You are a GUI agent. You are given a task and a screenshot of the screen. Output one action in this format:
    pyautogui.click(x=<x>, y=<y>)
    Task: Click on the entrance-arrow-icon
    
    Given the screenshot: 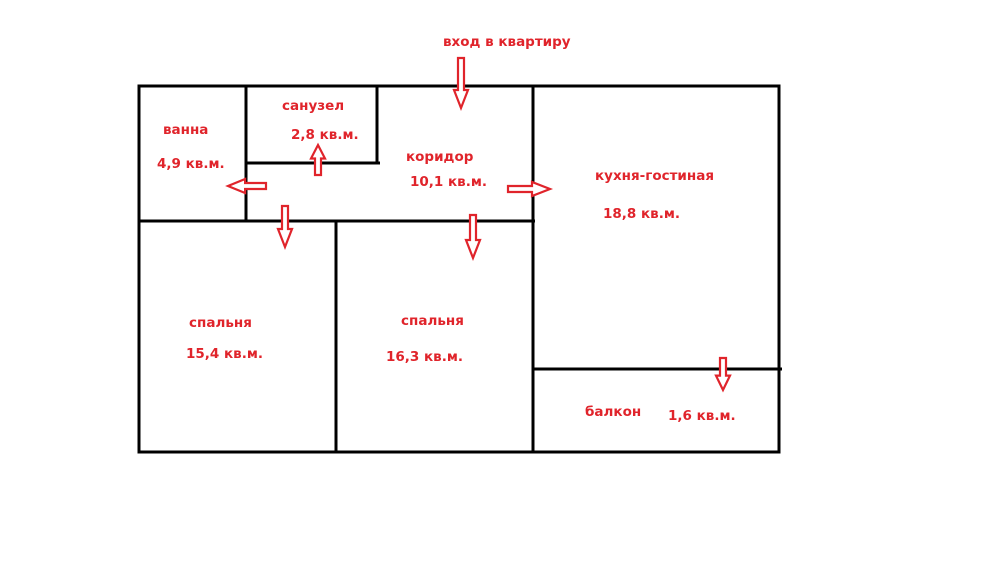 What is the action you would take?
    pyautogui.click(x=461, y=84)
    